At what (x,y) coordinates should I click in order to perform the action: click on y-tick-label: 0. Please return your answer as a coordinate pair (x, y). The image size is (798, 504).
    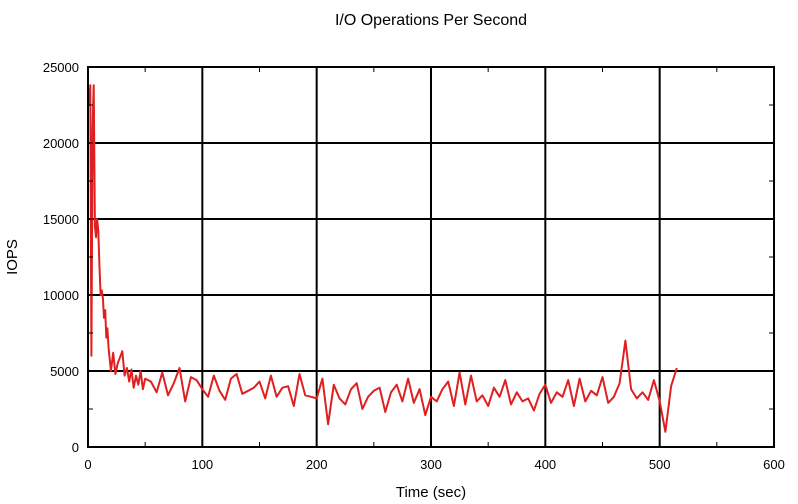
    Looking at the image, I should click on (75, 447).